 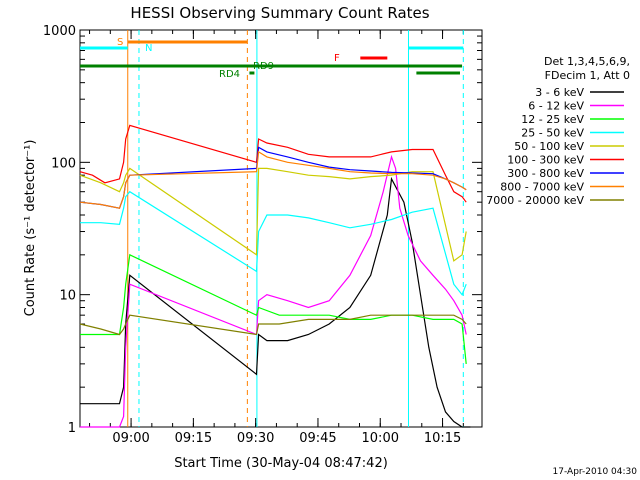 What do you see at coordinates (63, 163) in the screenshot?
I see `y-tick-label: 100` at bounding box center [63, 163].